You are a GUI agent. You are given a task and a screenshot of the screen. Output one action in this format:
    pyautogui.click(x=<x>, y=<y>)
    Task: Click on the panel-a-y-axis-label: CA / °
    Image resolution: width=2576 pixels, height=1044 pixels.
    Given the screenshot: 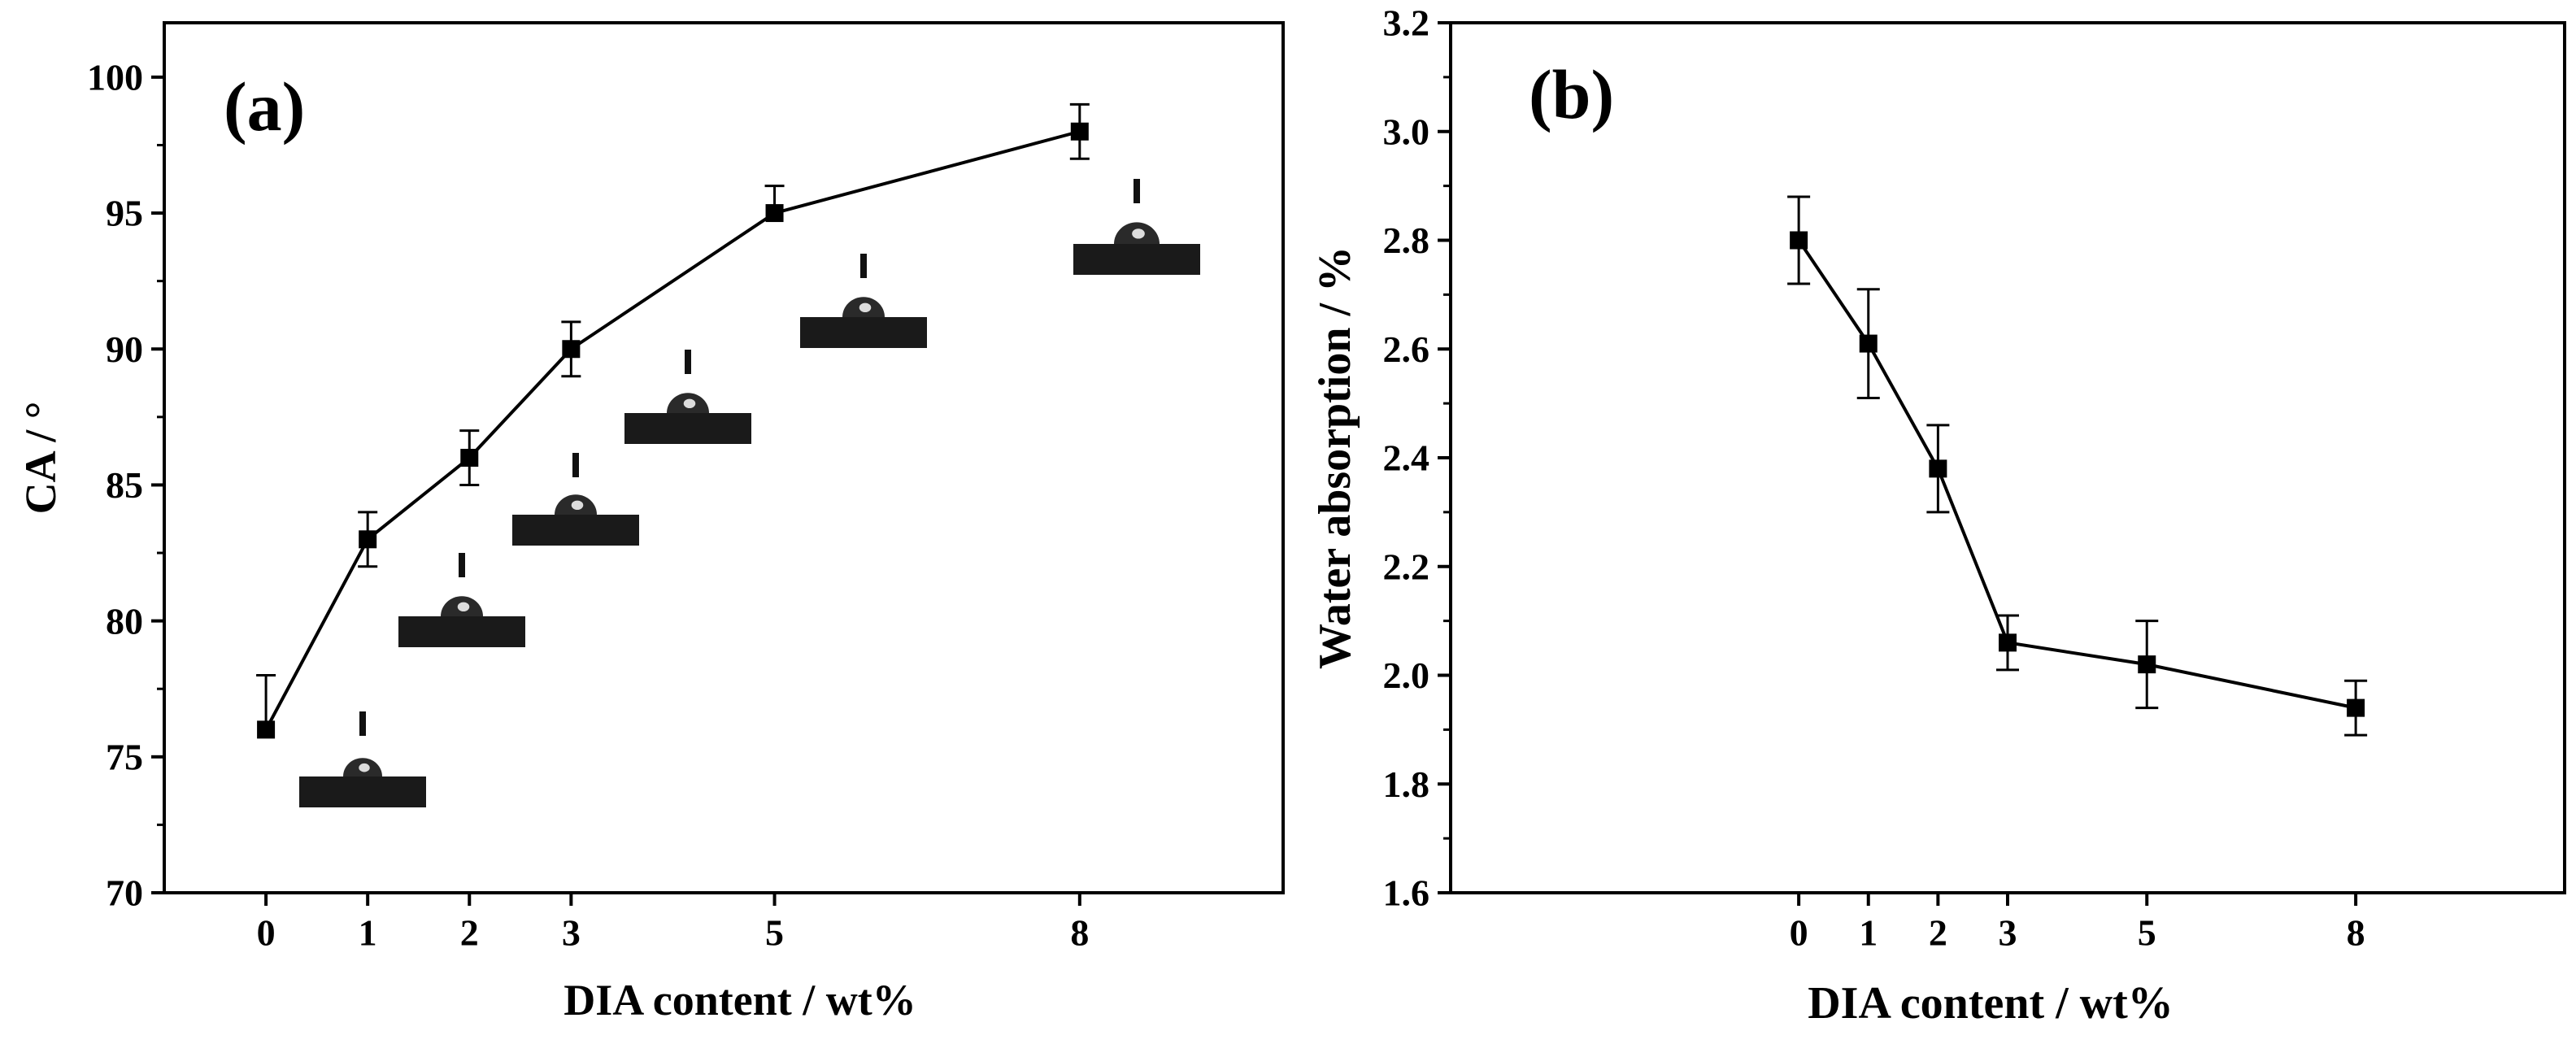 What is the action you would take?
    pyautogui.click(x=41, y=458)
    